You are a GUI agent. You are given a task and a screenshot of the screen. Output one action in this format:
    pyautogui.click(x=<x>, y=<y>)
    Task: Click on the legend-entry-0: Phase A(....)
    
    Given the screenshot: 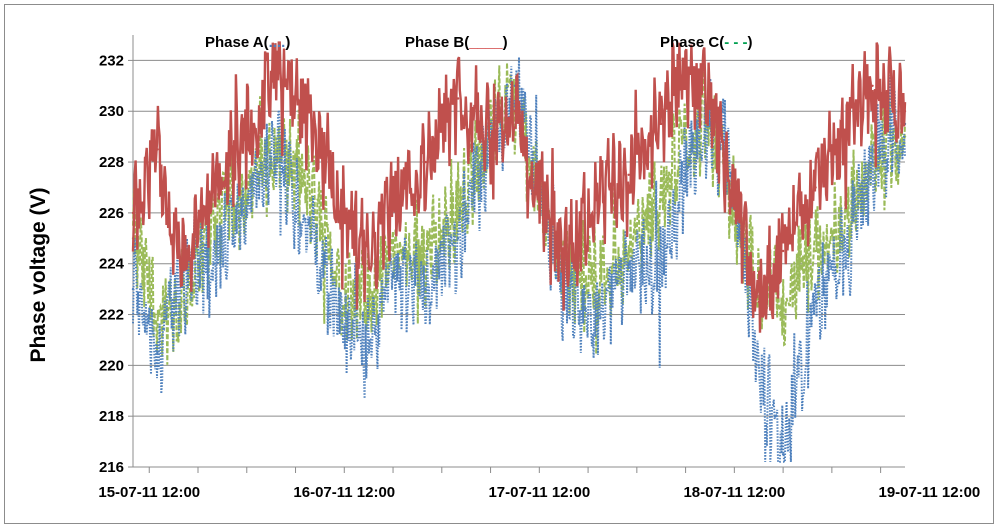 What is the action you would take?
    pyautogui.click(x=247, y=42)
    